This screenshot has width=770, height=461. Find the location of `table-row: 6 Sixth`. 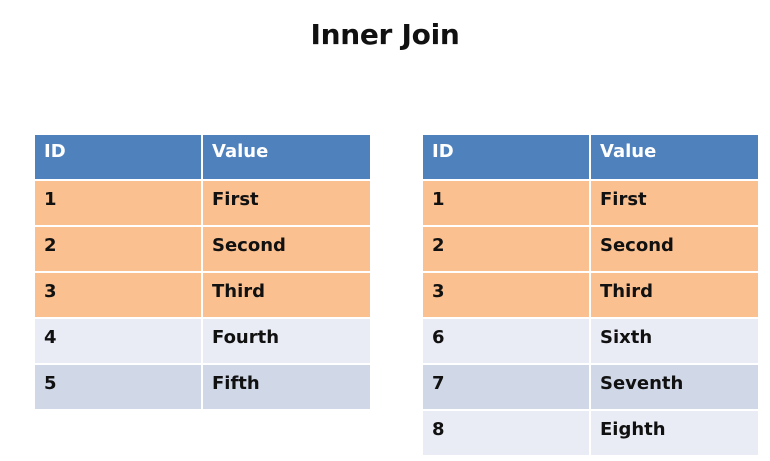

table-row: 6 Sixth is located at coordinates (590, 341).